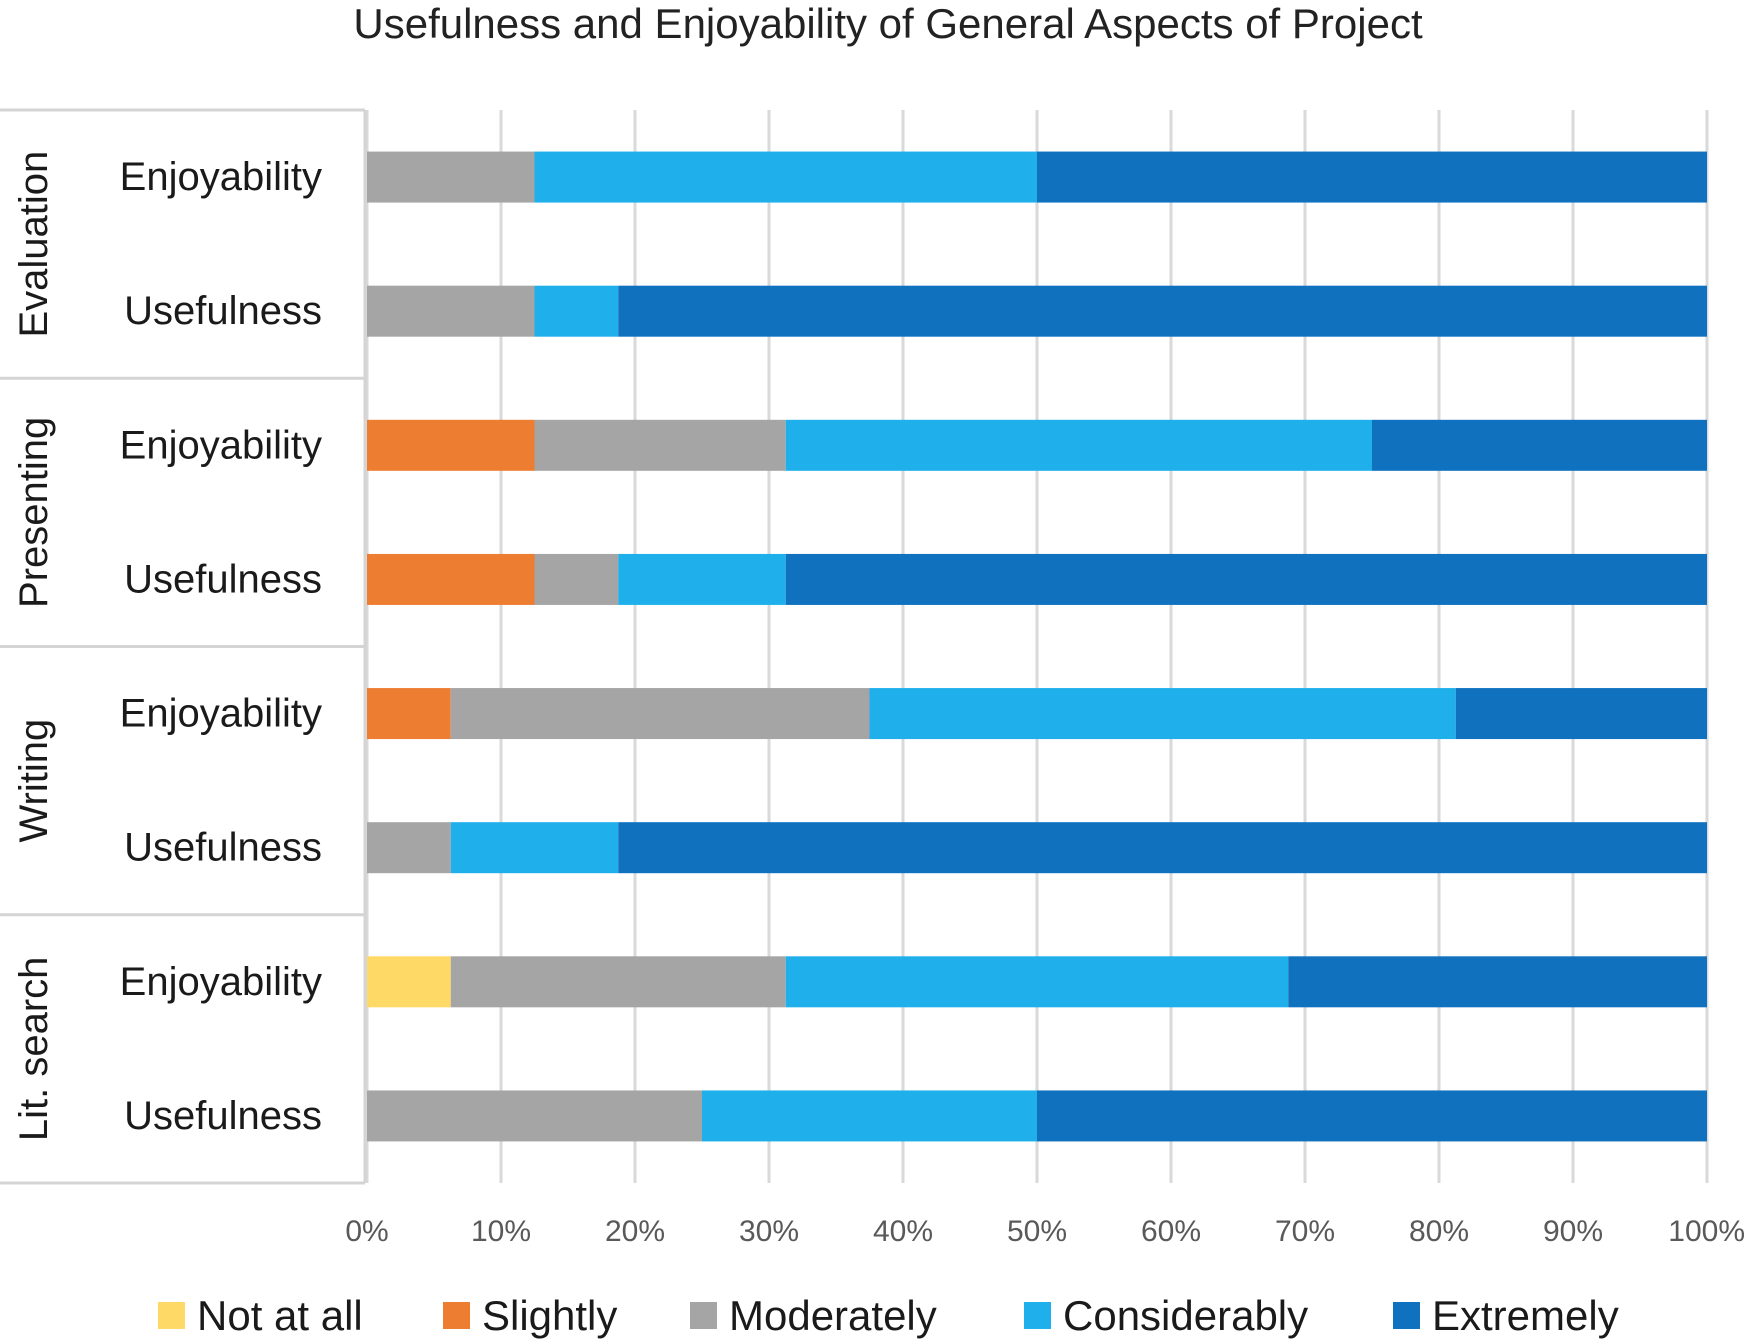 This screenshot has height=1344, width=1750. Describe the element at coordinates (34, 1049) in the screenshot. I see `group-label: Lit. search` at that location.